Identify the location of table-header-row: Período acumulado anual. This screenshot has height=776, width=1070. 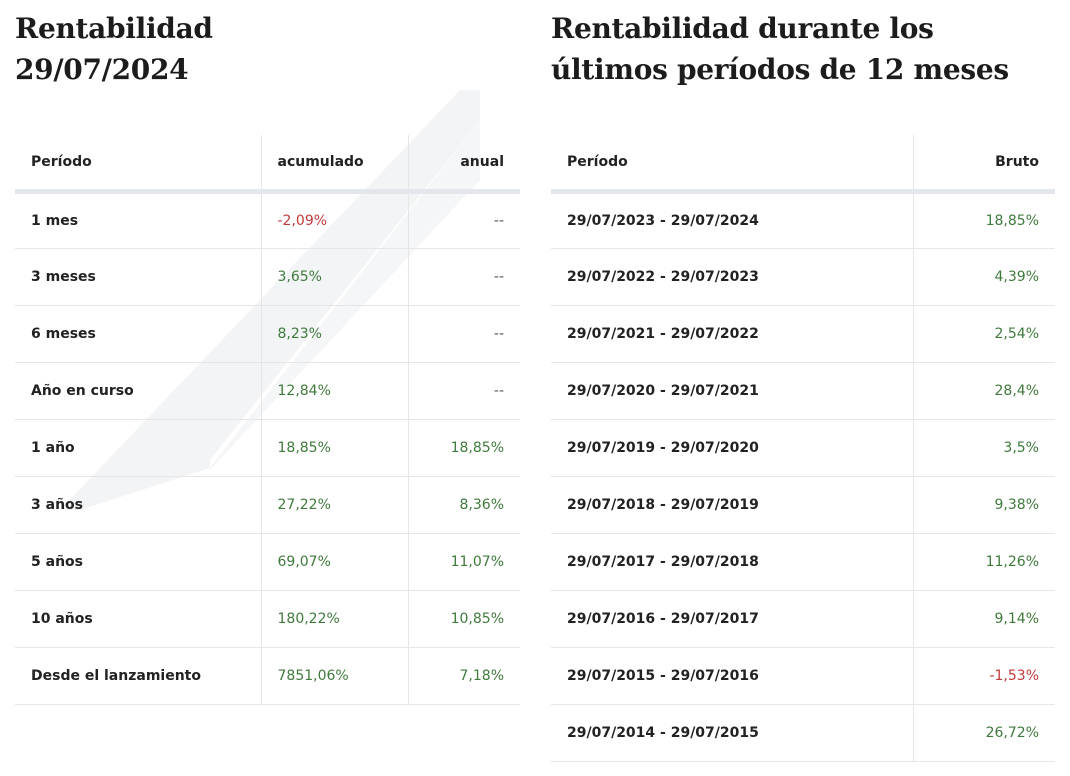
(267, 164).